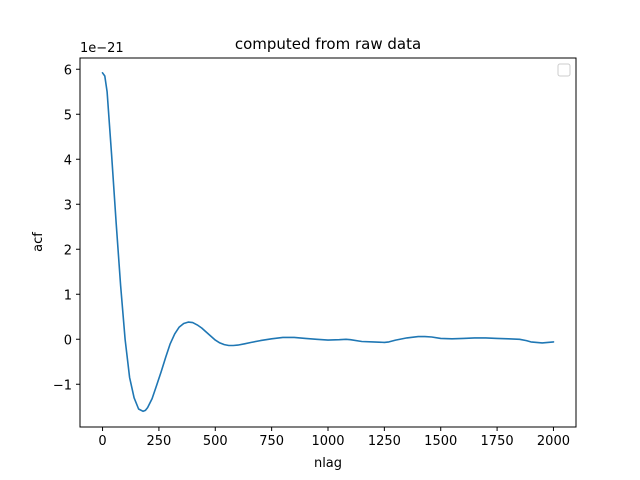  I want to click on y-tick-label: 0, so click(68, 340).